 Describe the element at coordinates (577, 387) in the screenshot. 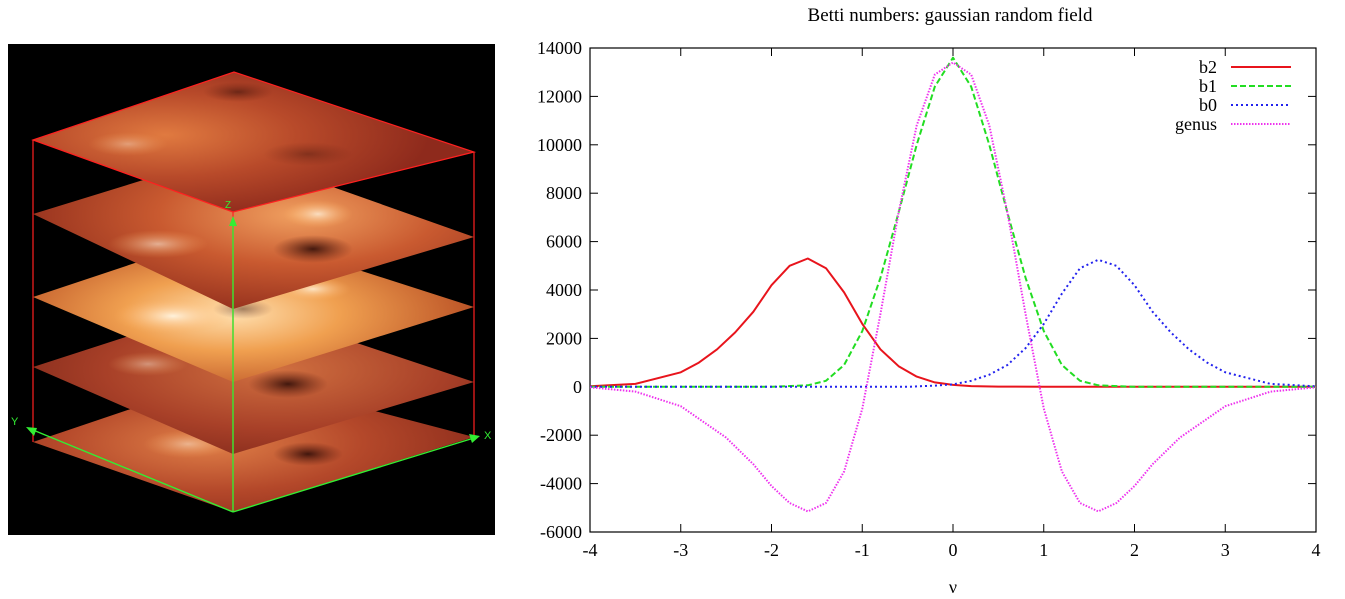

I see `y-tick-label: 0` at that location.